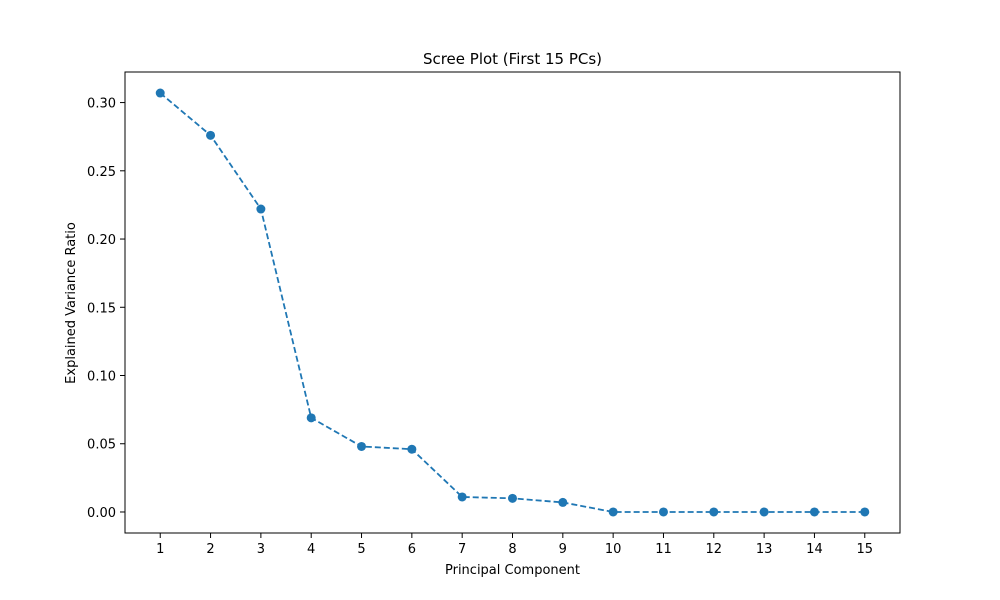 This screenshot has width=1000, height=600. Describe the element at coordinates (613, 549) in the screenshot. I see `x-tick-label-10: 10` at that location.